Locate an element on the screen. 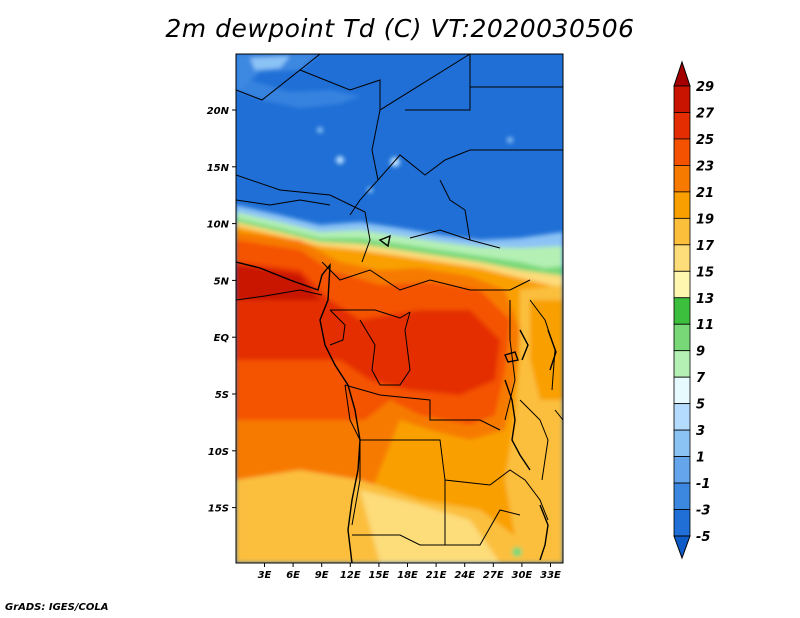 This screenshot has height=618, width=800. colorbar-label: 9 is located at coordinates (700, 352).